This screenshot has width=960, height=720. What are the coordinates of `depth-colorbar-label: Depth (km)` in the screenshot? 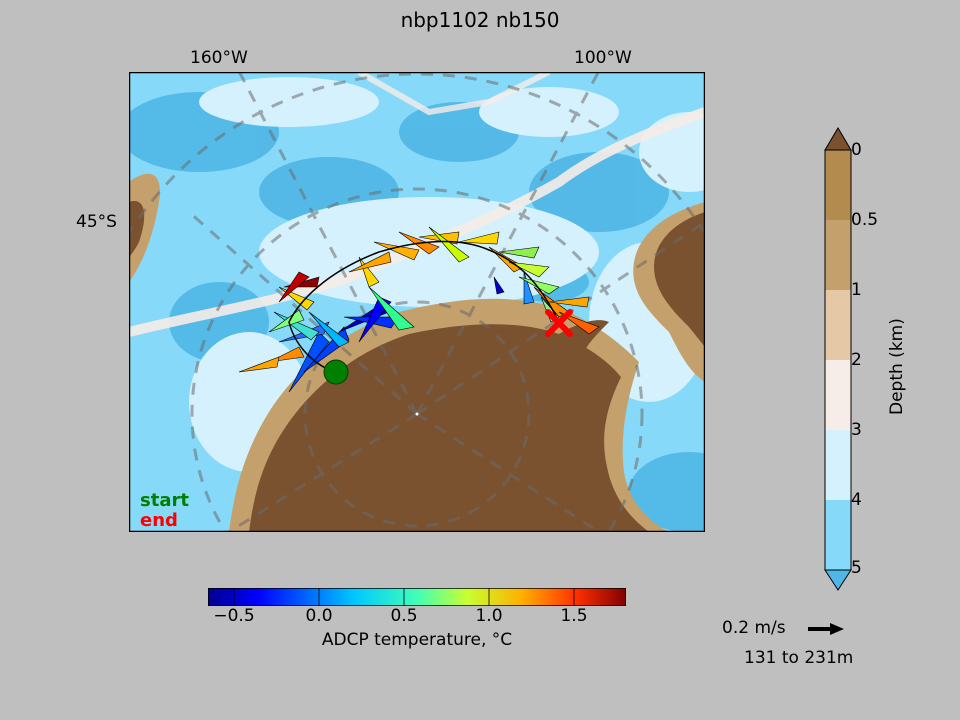 It's located at (897, 366).